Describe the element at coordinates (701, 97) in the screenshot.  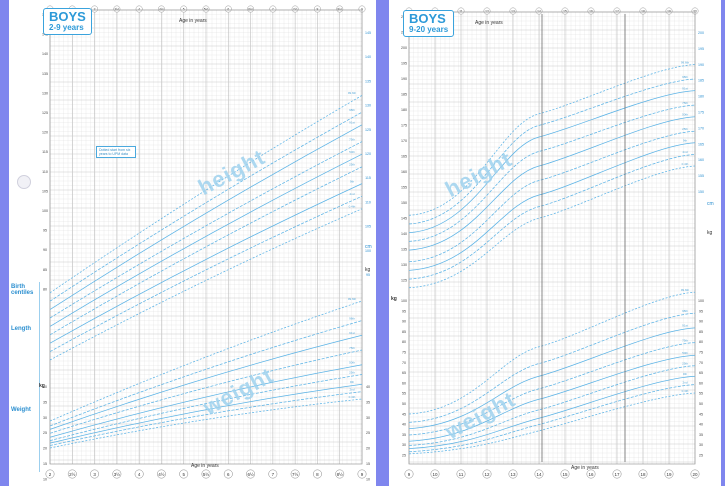
I see `y-tick-label-height-right: 180` at that location.